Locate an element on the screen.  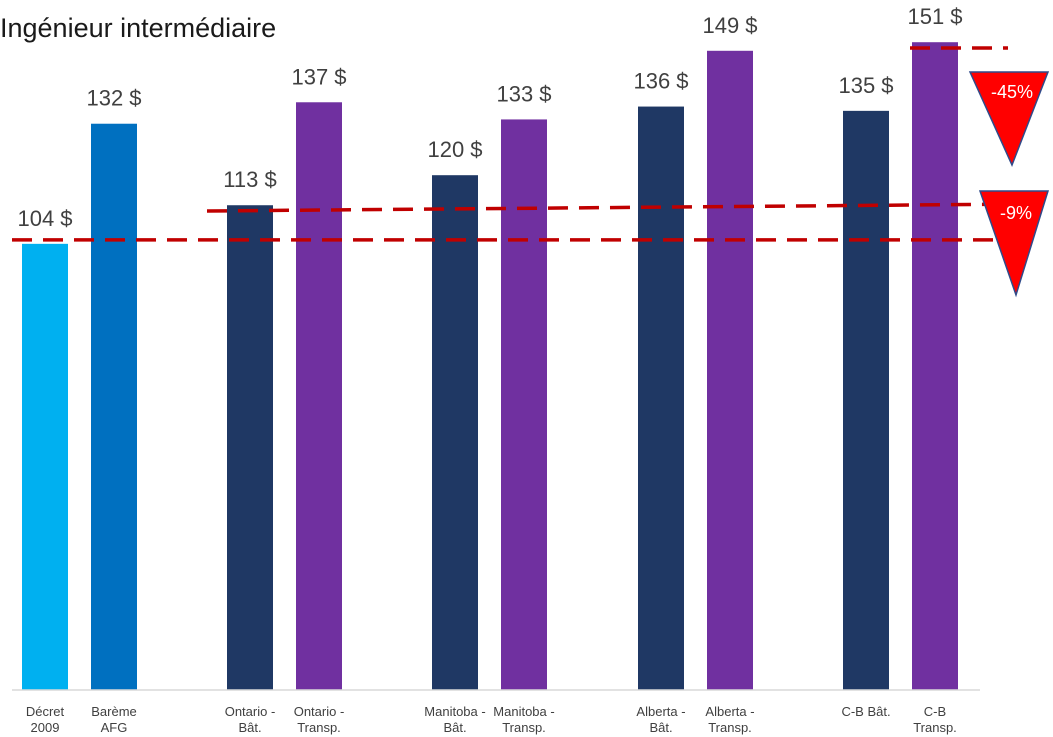
x-tick-label-3: Ontario -Transp. is located at coordinates (319, 719).